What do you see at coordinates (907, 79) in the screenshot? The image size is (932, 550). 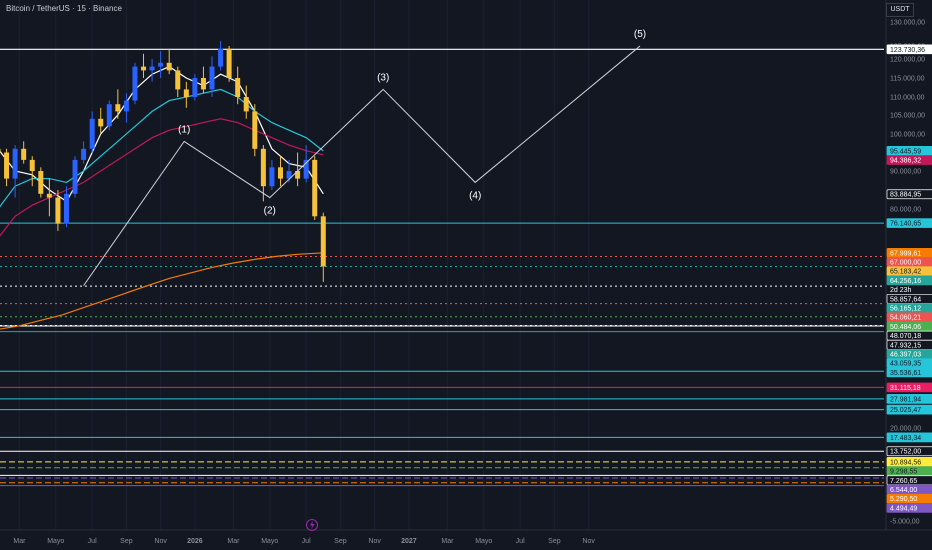 I see `price-tick-label: 115.000,00` at bounding box center [907, 79].